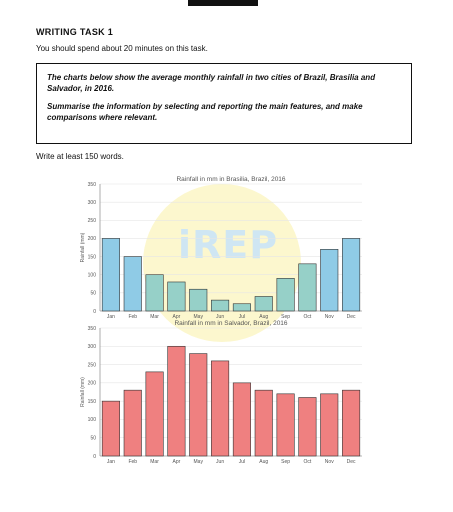 This screenshot has height=512, width=453. What do you see at coordinates (80, 156) in the screenshot?
I see `word-count-requirement: Write at least 150 words.` at bounding box center [80, 156].